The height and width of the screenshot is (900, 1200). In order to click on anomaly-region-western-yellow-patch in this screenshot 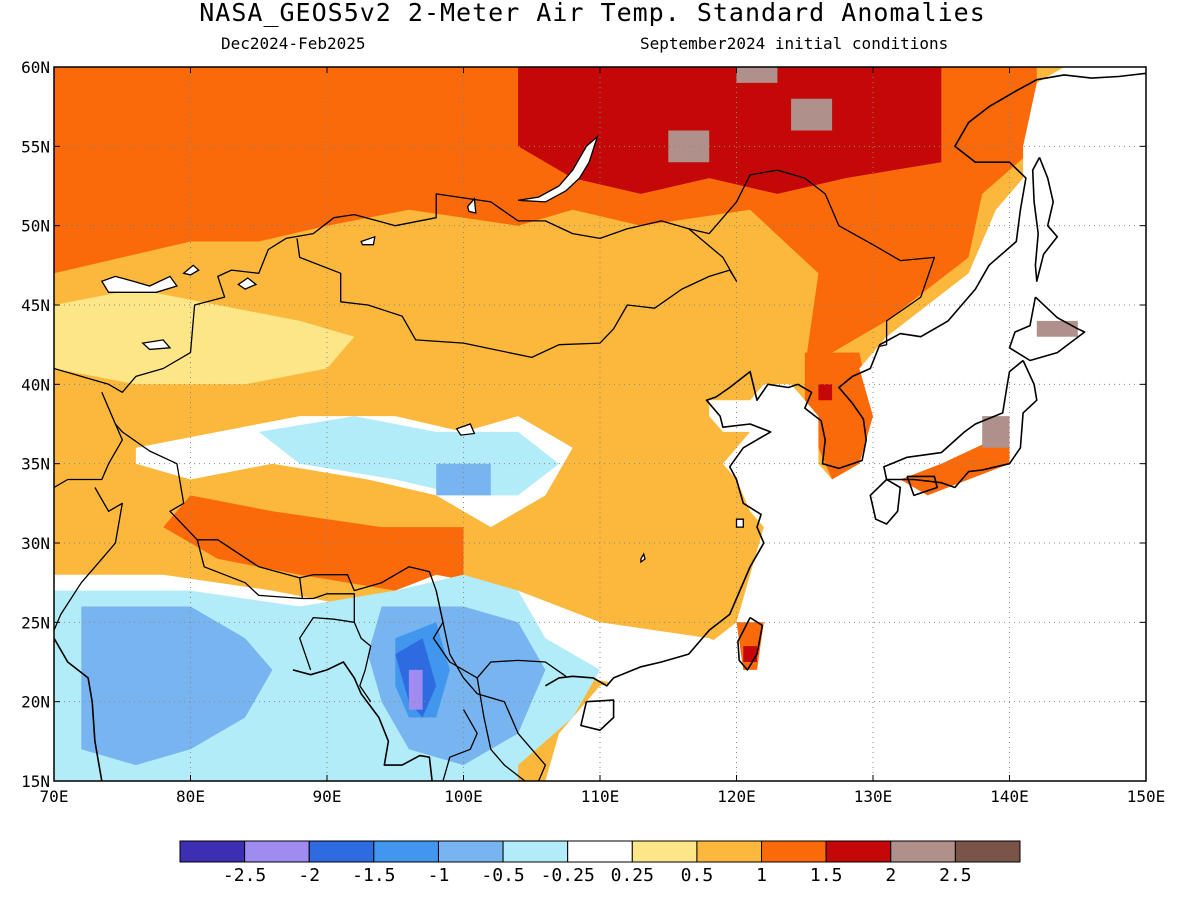, I will do `click(204, 337)`.